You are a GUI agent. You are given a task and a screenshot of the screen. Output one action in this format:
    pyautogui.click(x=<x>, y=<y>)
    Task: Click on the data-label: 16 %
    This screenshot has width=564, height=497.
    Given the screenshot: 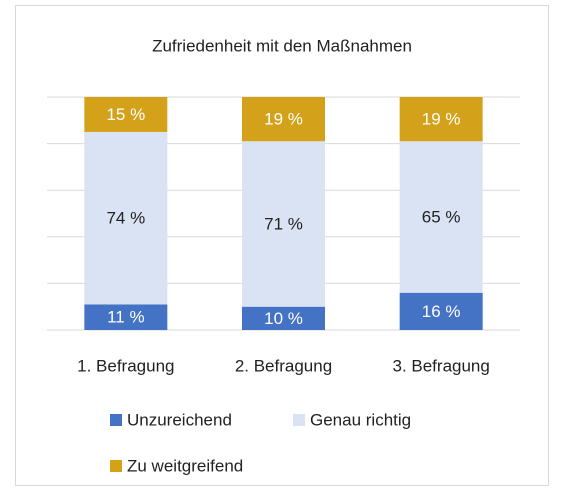 What is the action you would take?
    pyautogui.click(x=441, y=311)
    